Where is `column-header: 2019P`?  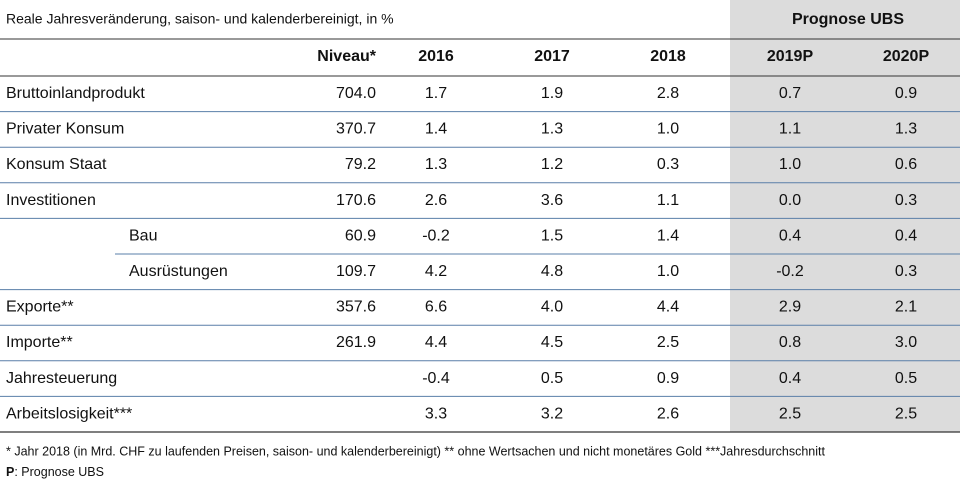 column-header: 2019P is located at coordinates (790, 56).